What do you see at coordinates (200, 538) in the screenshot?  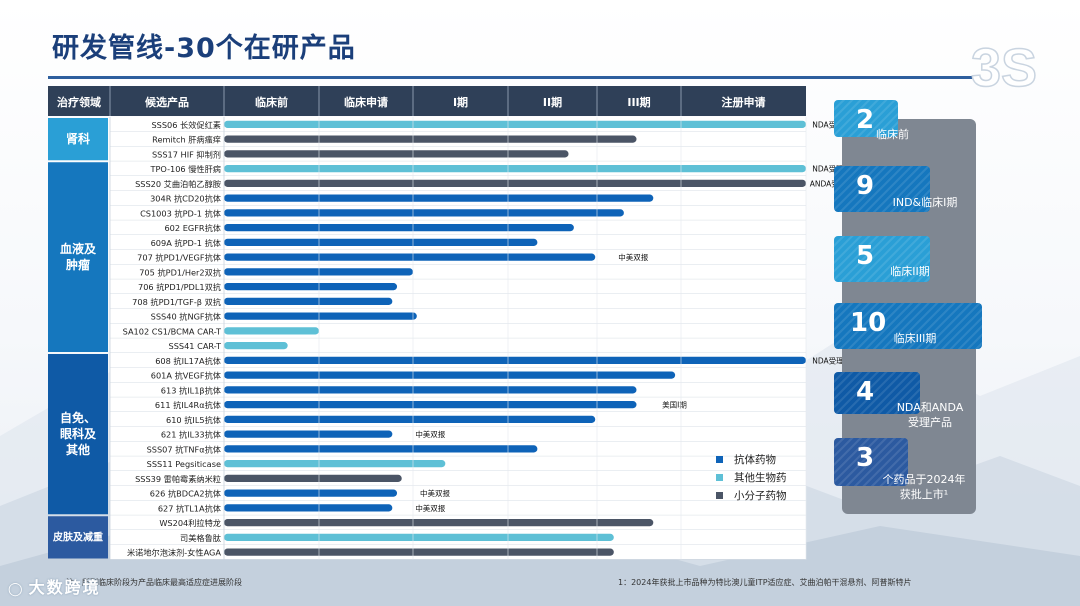 I see `product-label: 司美格鲁肽` at bounding box center [200, 538].